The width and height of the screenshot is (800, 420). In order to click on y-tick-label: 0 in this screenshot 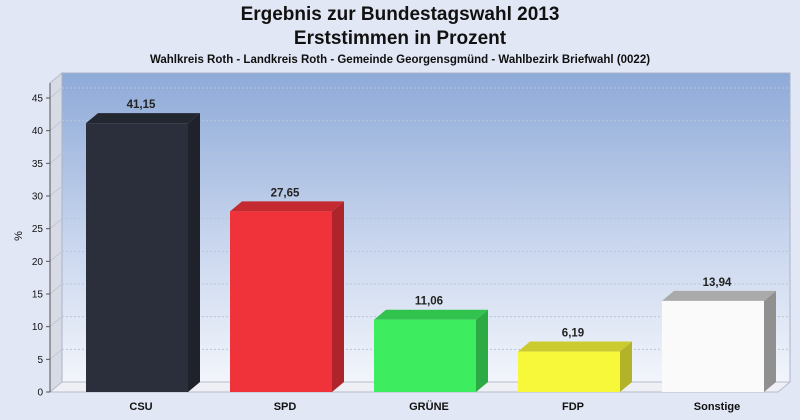, I will do `click(40, 393)`.